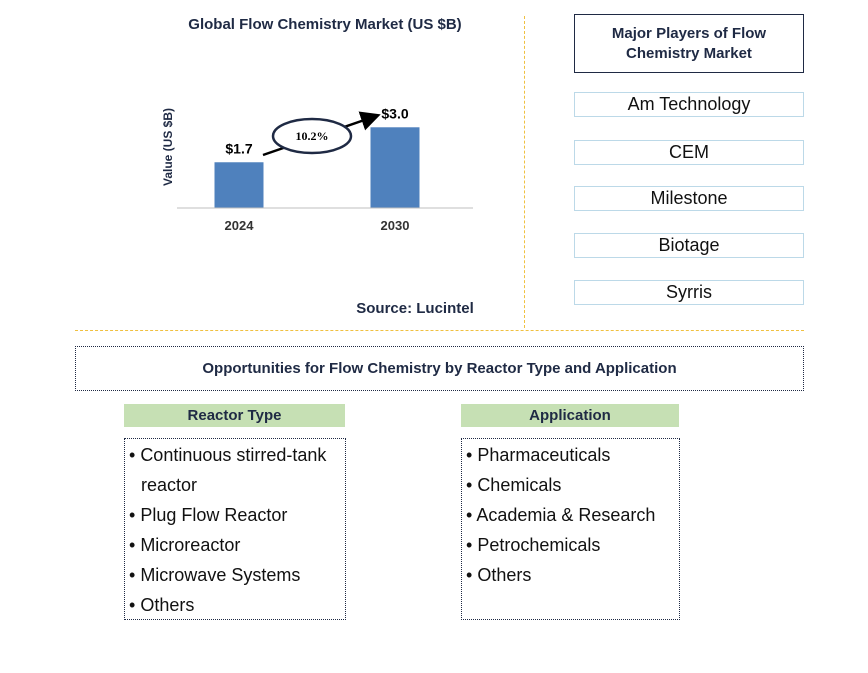  What do you see at coordinates (561, 515) in the screenshot?
I see `list-item: • Academia & Research` at bounding box center [561, 515].